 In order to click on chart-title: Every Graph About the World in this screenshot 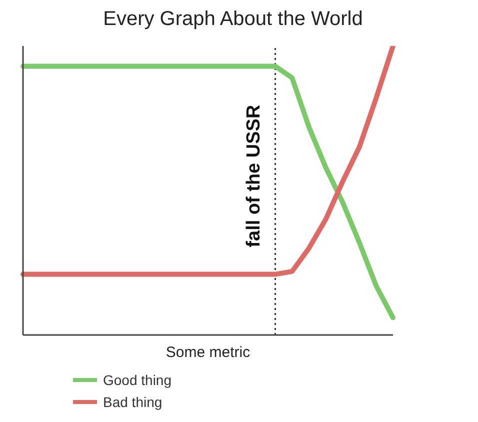, I will do `click(233, 19)`.